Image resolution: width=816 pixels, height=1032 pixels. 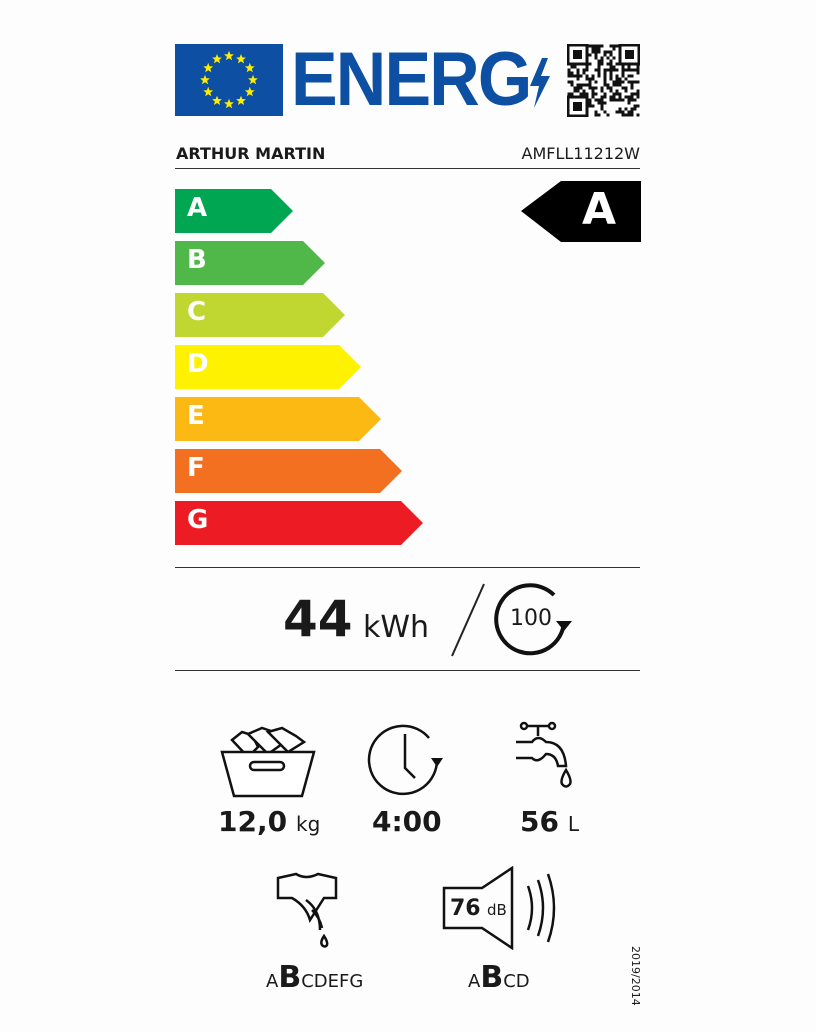 I want to click on energy-class-bar-e: E, so click(x=278, y=419).